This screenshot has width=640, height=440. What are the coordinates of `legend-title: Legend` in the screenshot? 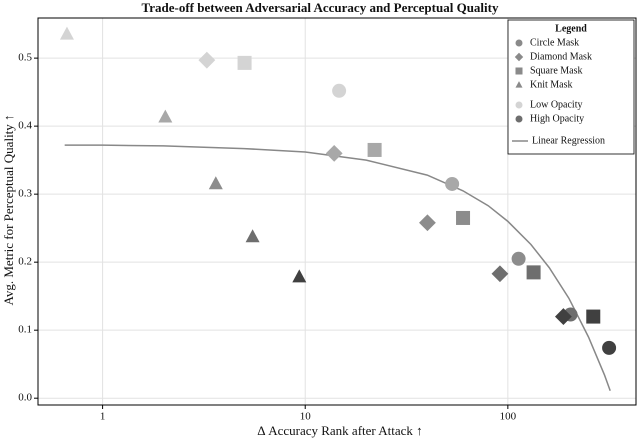 It's located at (571, 28).